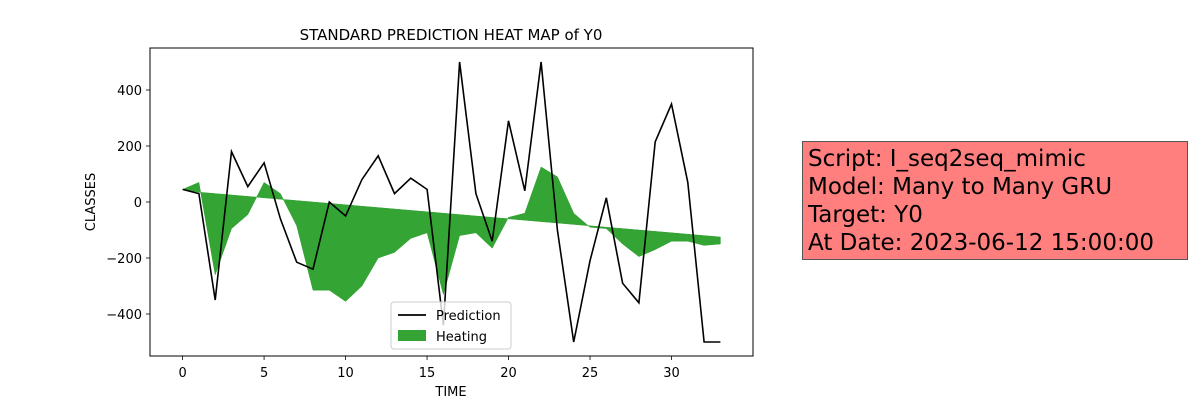 This screenshot has height=400, width=1202. Describe the element at coordinates (451, 35) in the screenshot. I see `chart-title: STANDARD PREDICTION HEAT MAP of Y0` at that location.